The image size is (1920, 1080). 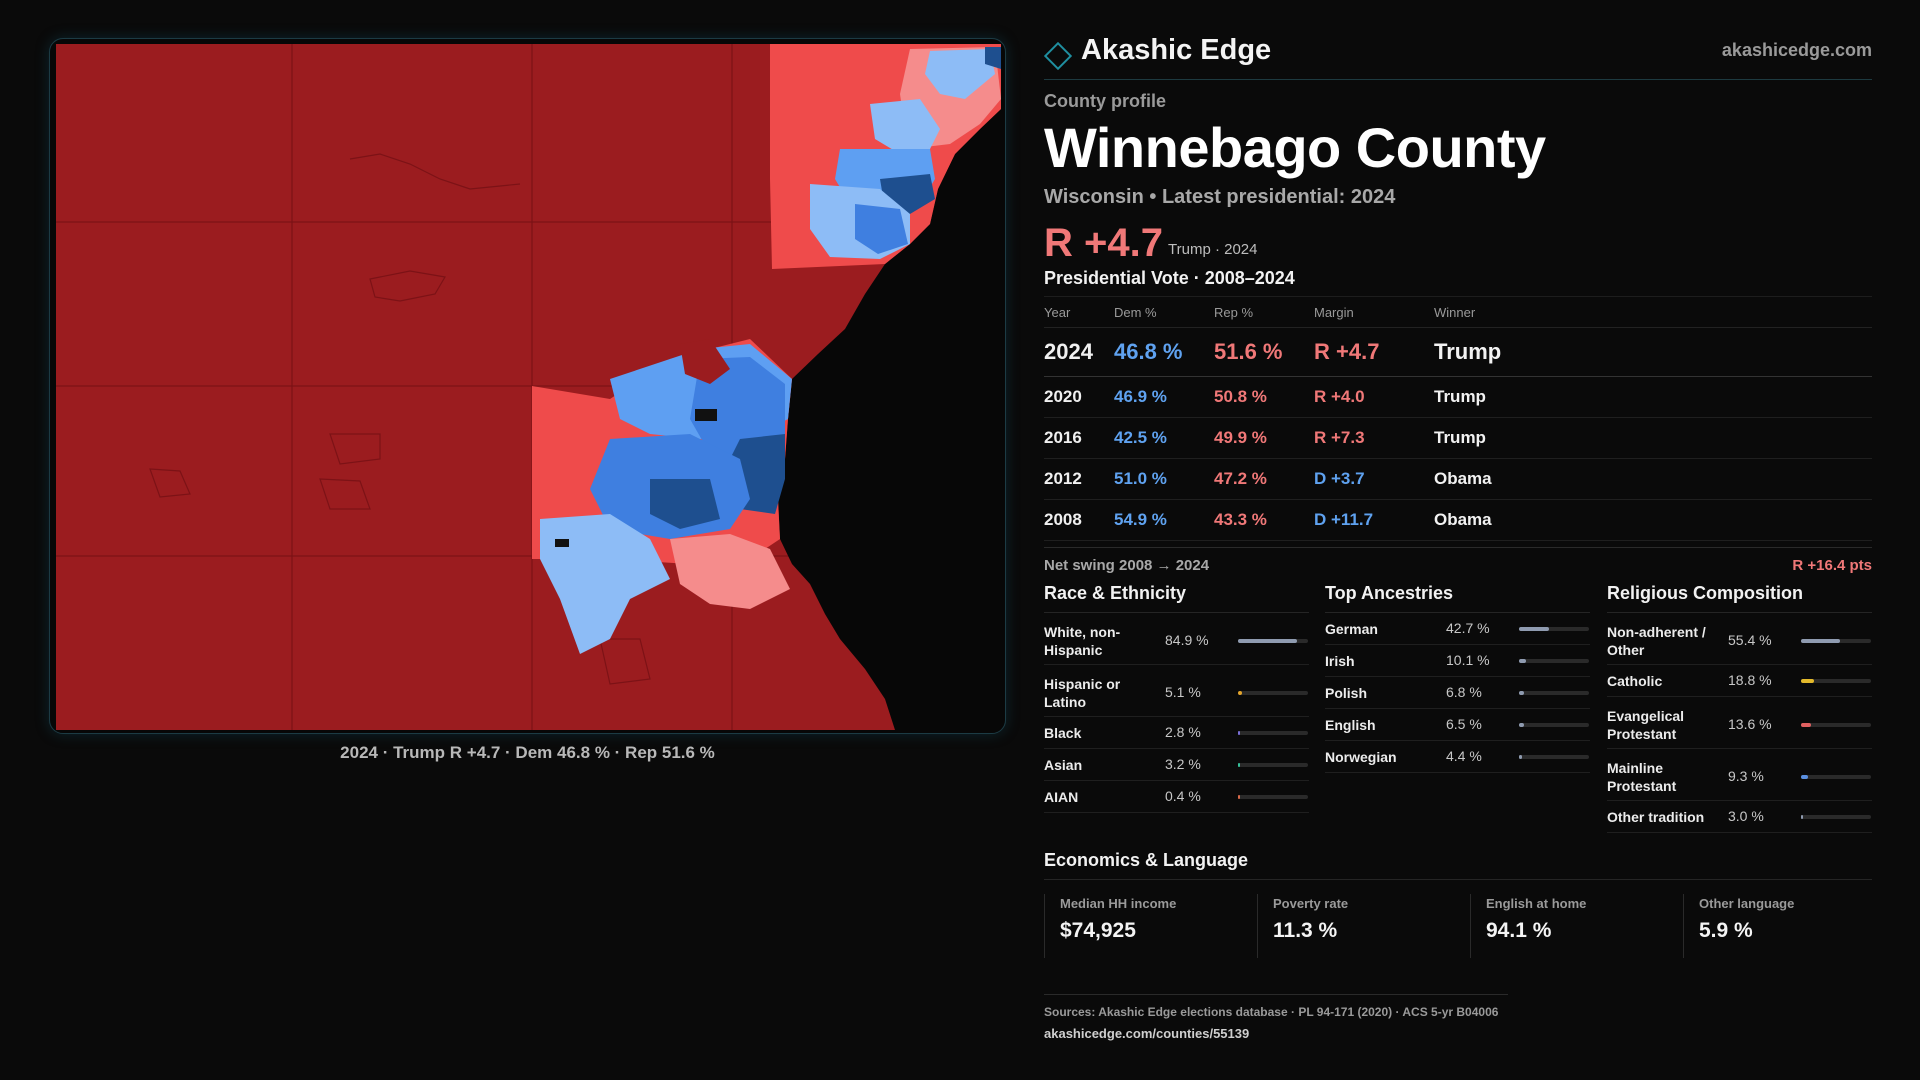 I want to click on race-label: Asian, so click(x=1063, y=765).